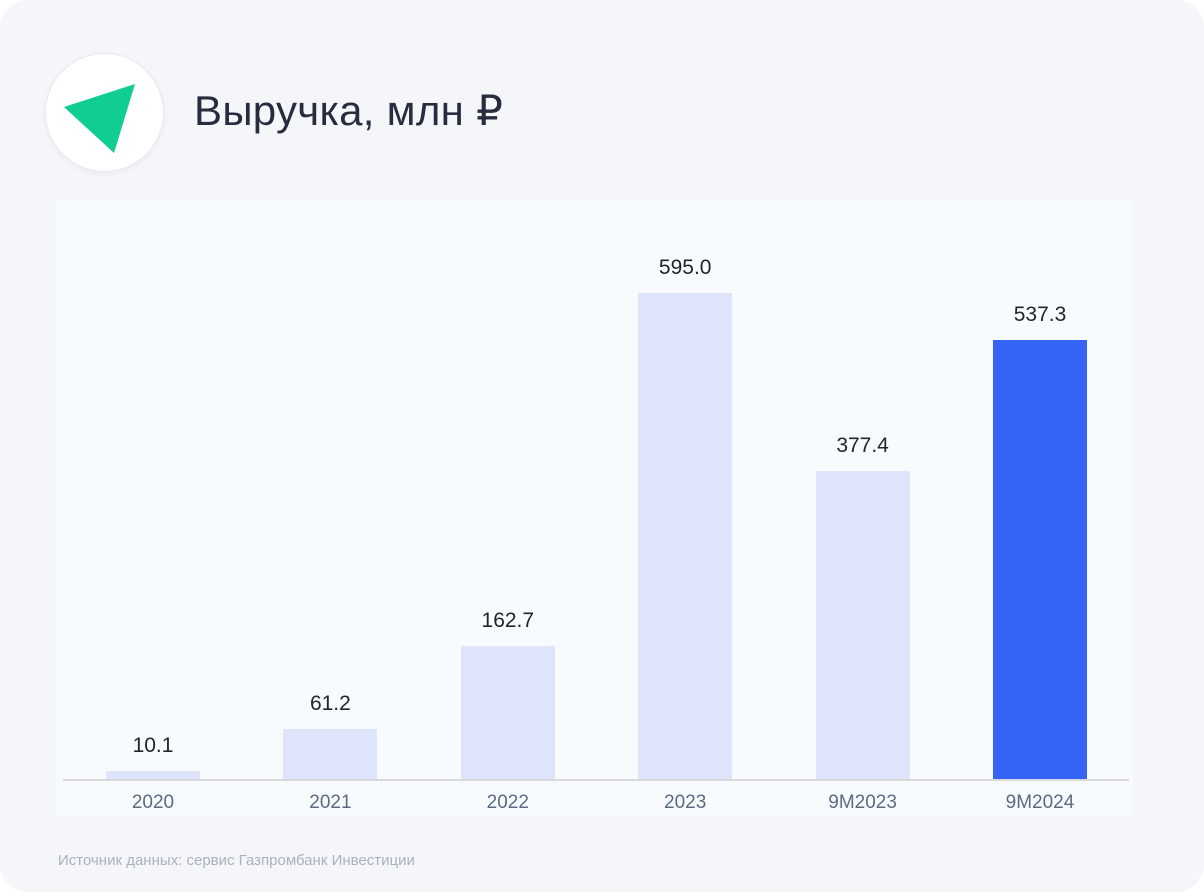 The width and height of the screenshot is (1204, 892). Describe the element at coordinates (330, 754) in the screenshot. I see `bar-2021` at that location.